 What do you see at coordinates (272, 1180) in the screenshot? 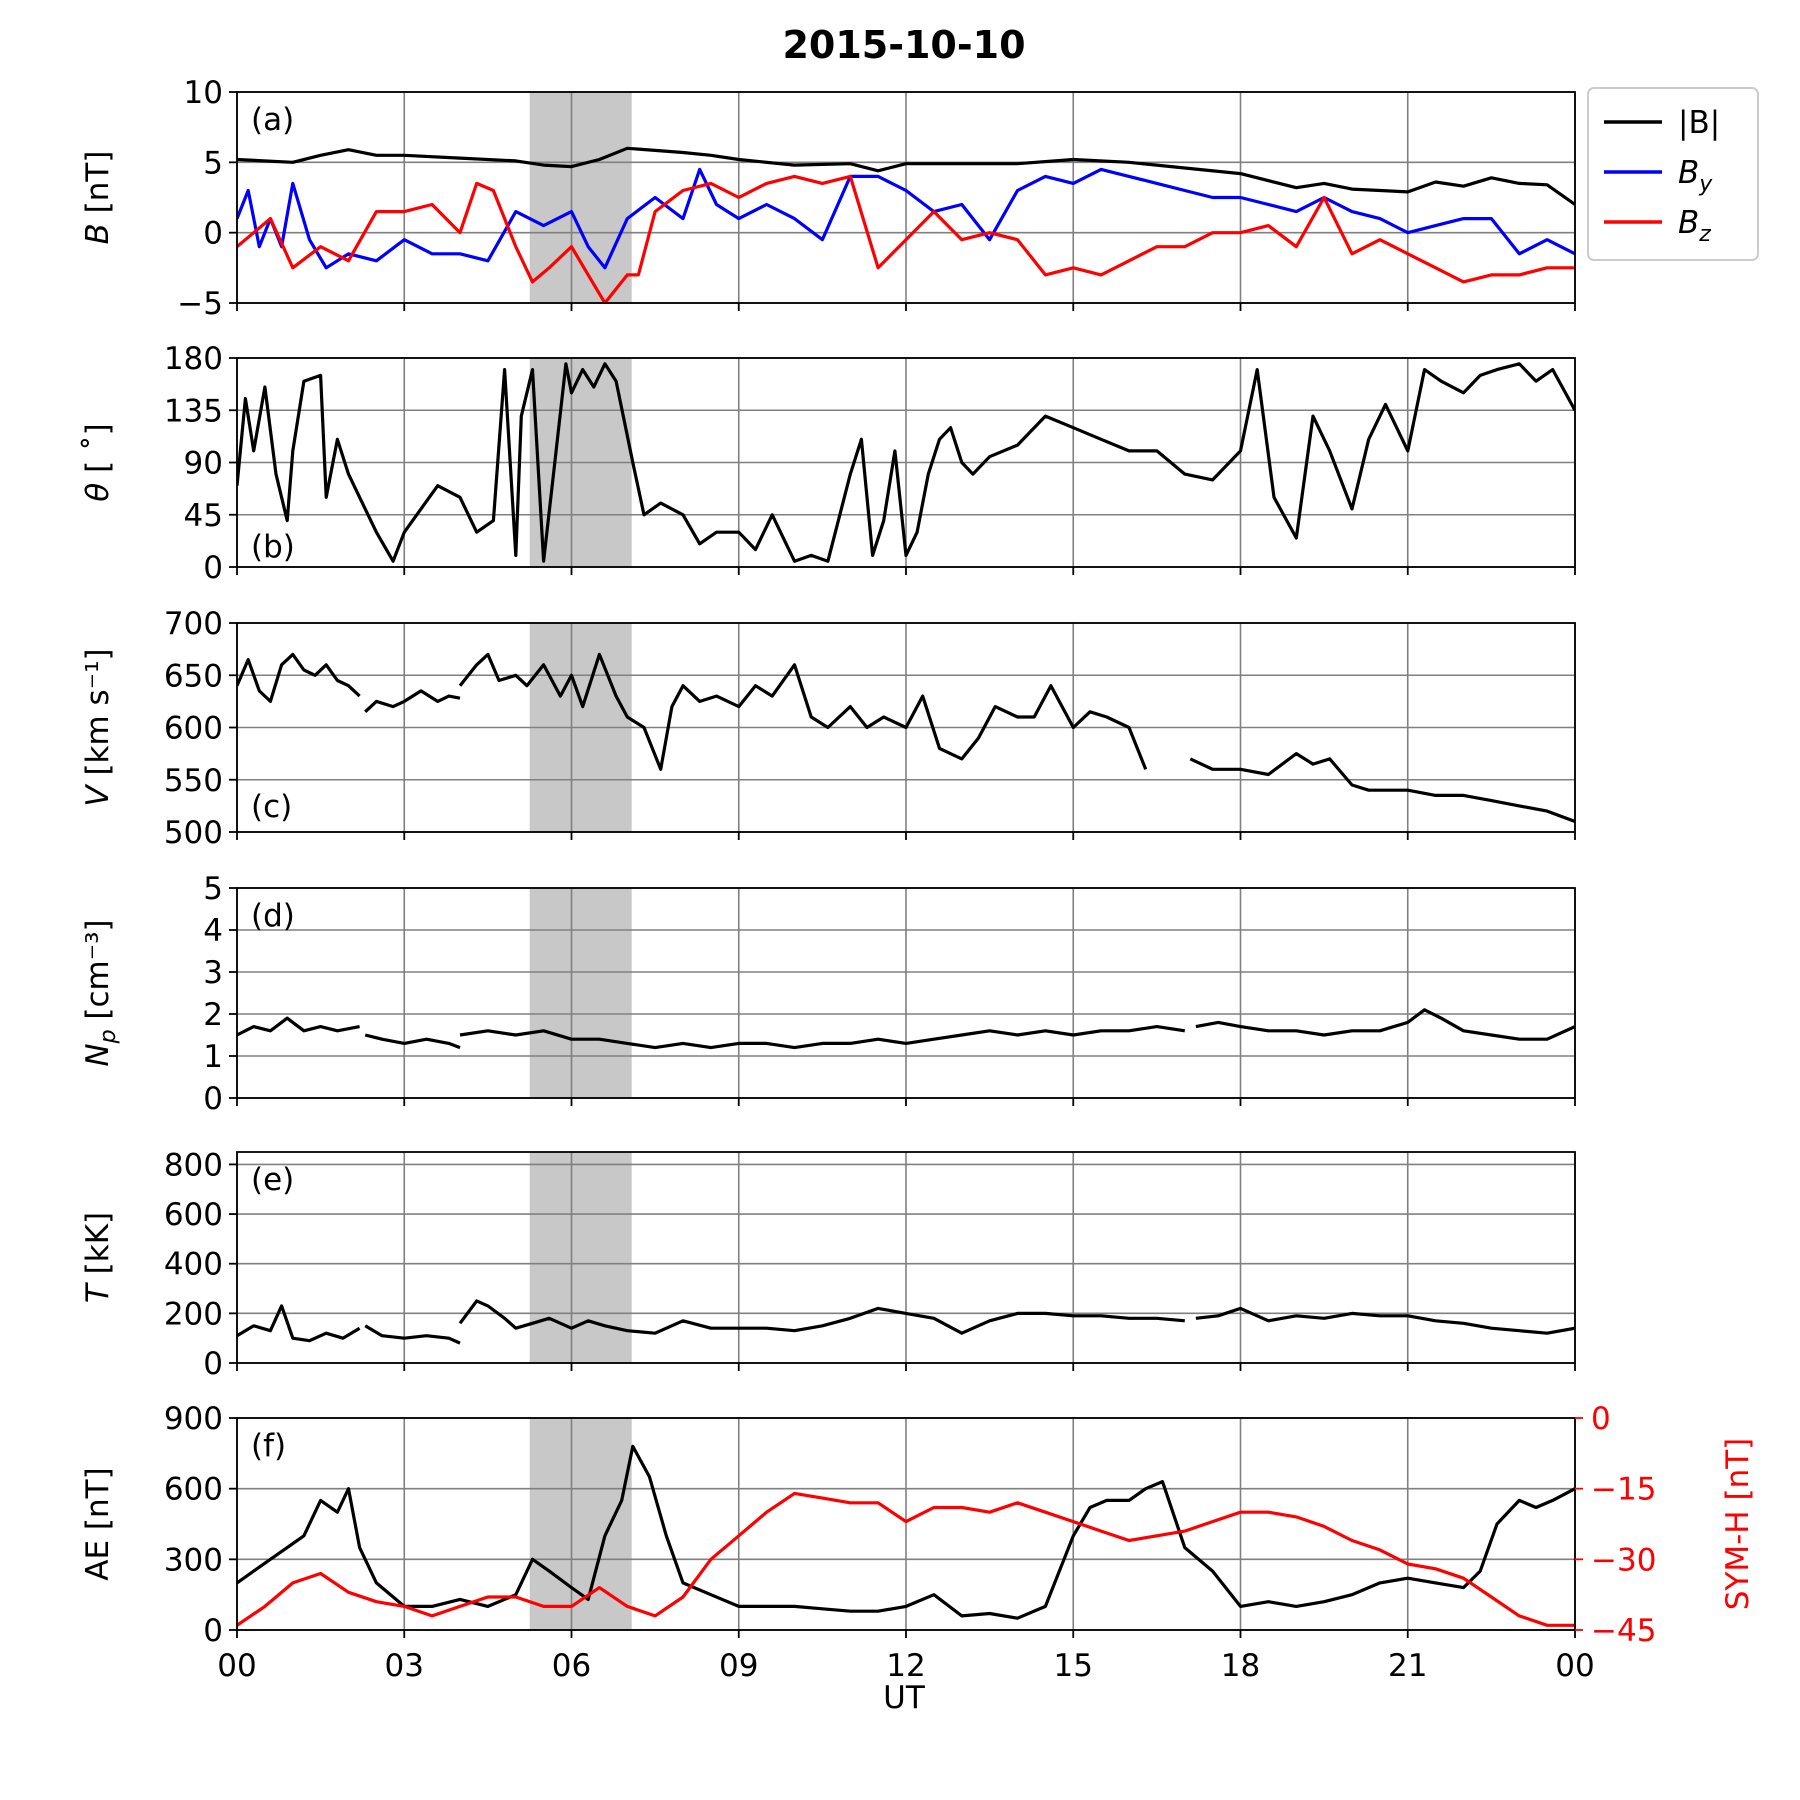
I see `panel-letter: (e)` at bounding box center [272, 1180].